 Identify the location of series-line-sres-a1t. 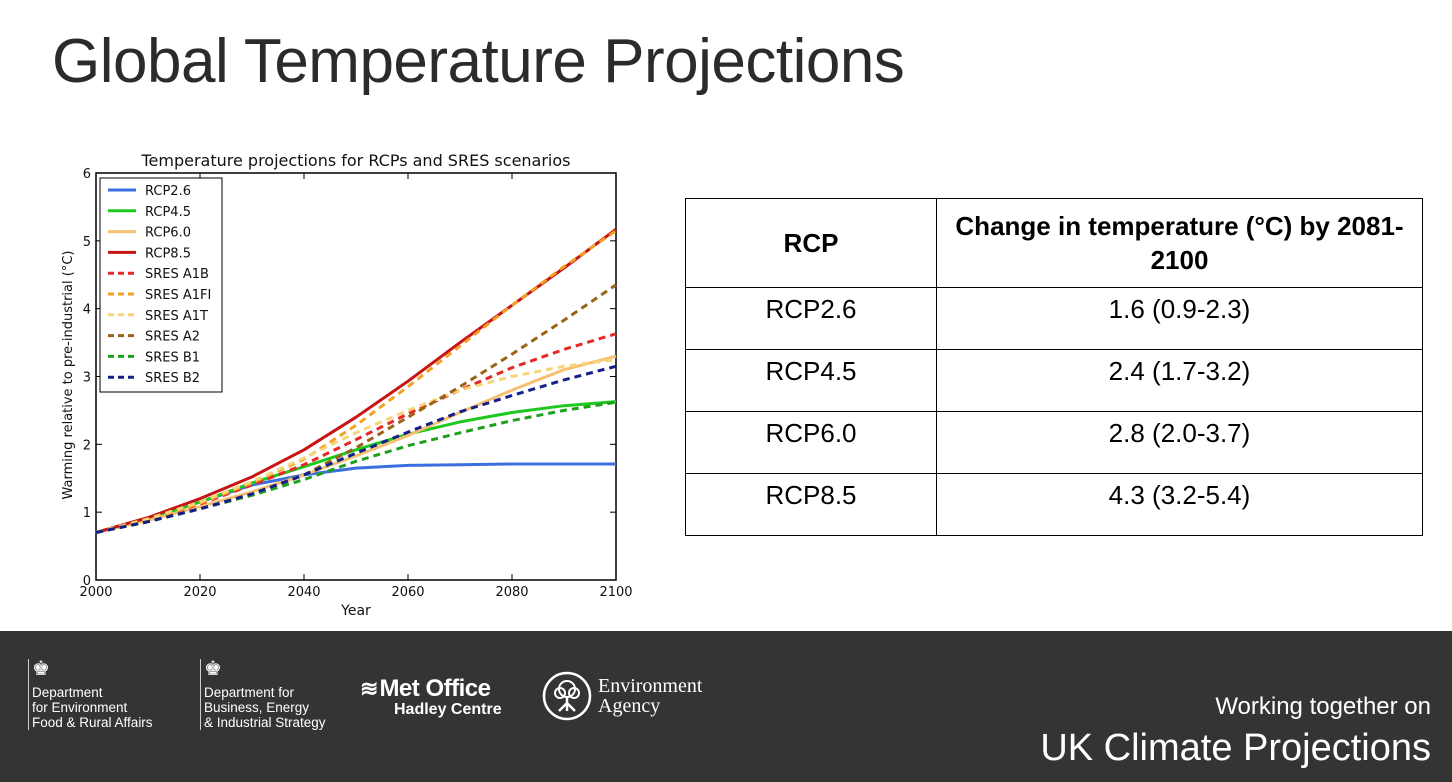
(356, 446).